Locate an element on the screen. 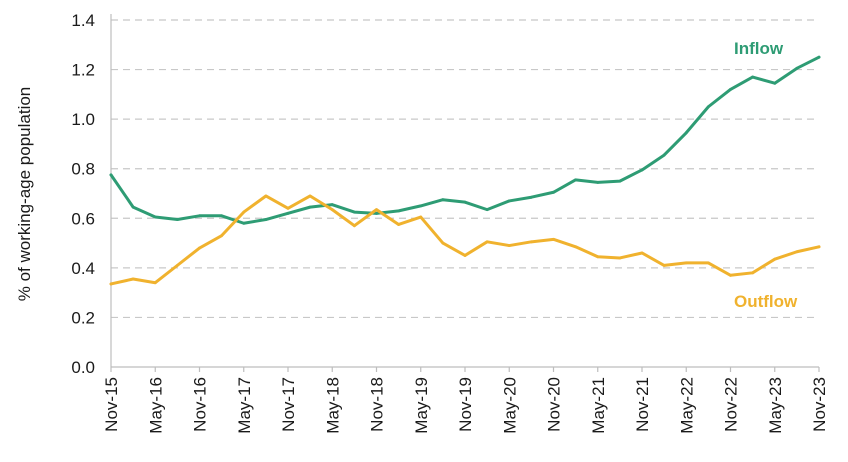 This screenshot has width=848, height=462. x-tick-label: Nov-17 is located at coordinates (288, 404).